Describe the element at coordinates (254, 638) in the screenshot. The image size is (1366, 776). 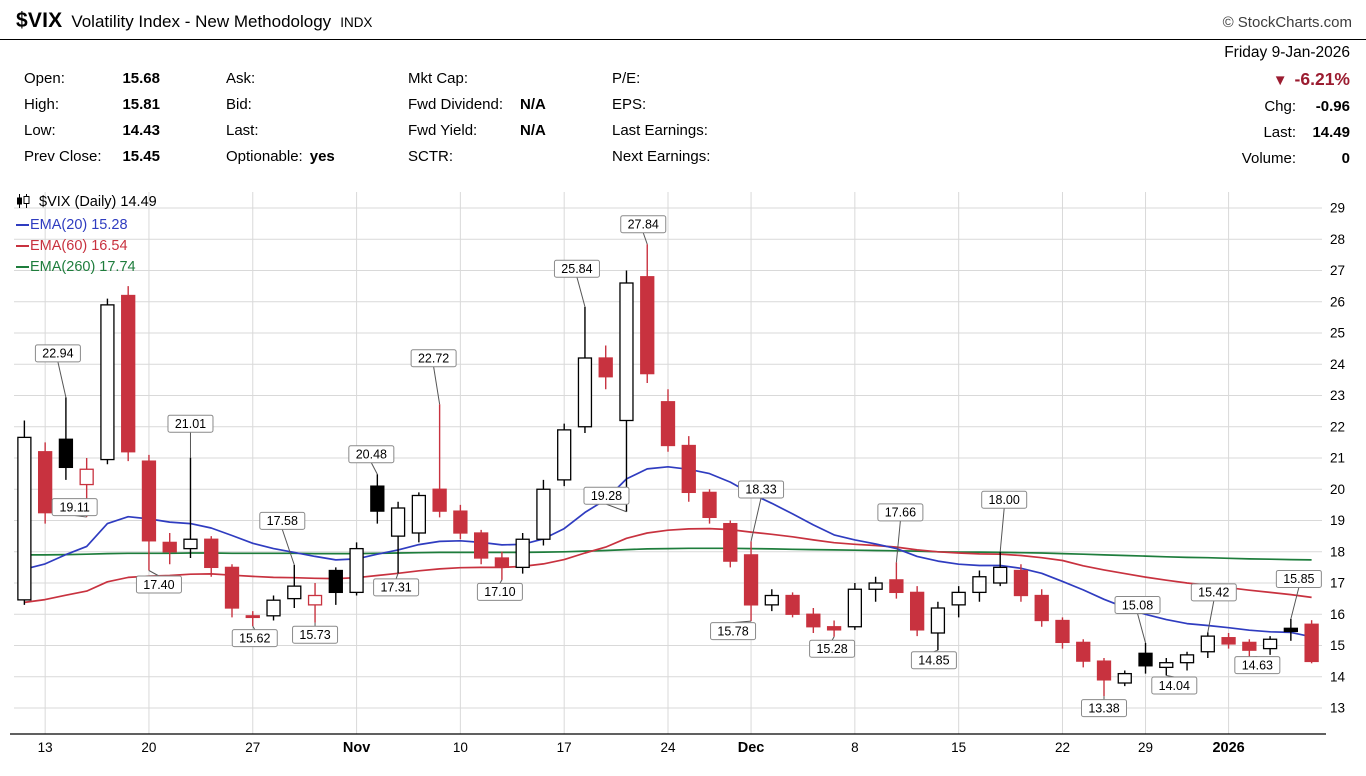
I see `svg-text: 15.62` at that location.